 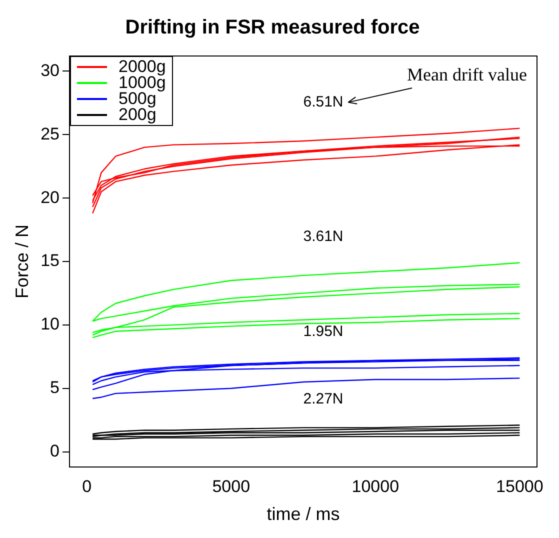 I want to click on x-axis-title: time / ms, so click(x=303, y=514).